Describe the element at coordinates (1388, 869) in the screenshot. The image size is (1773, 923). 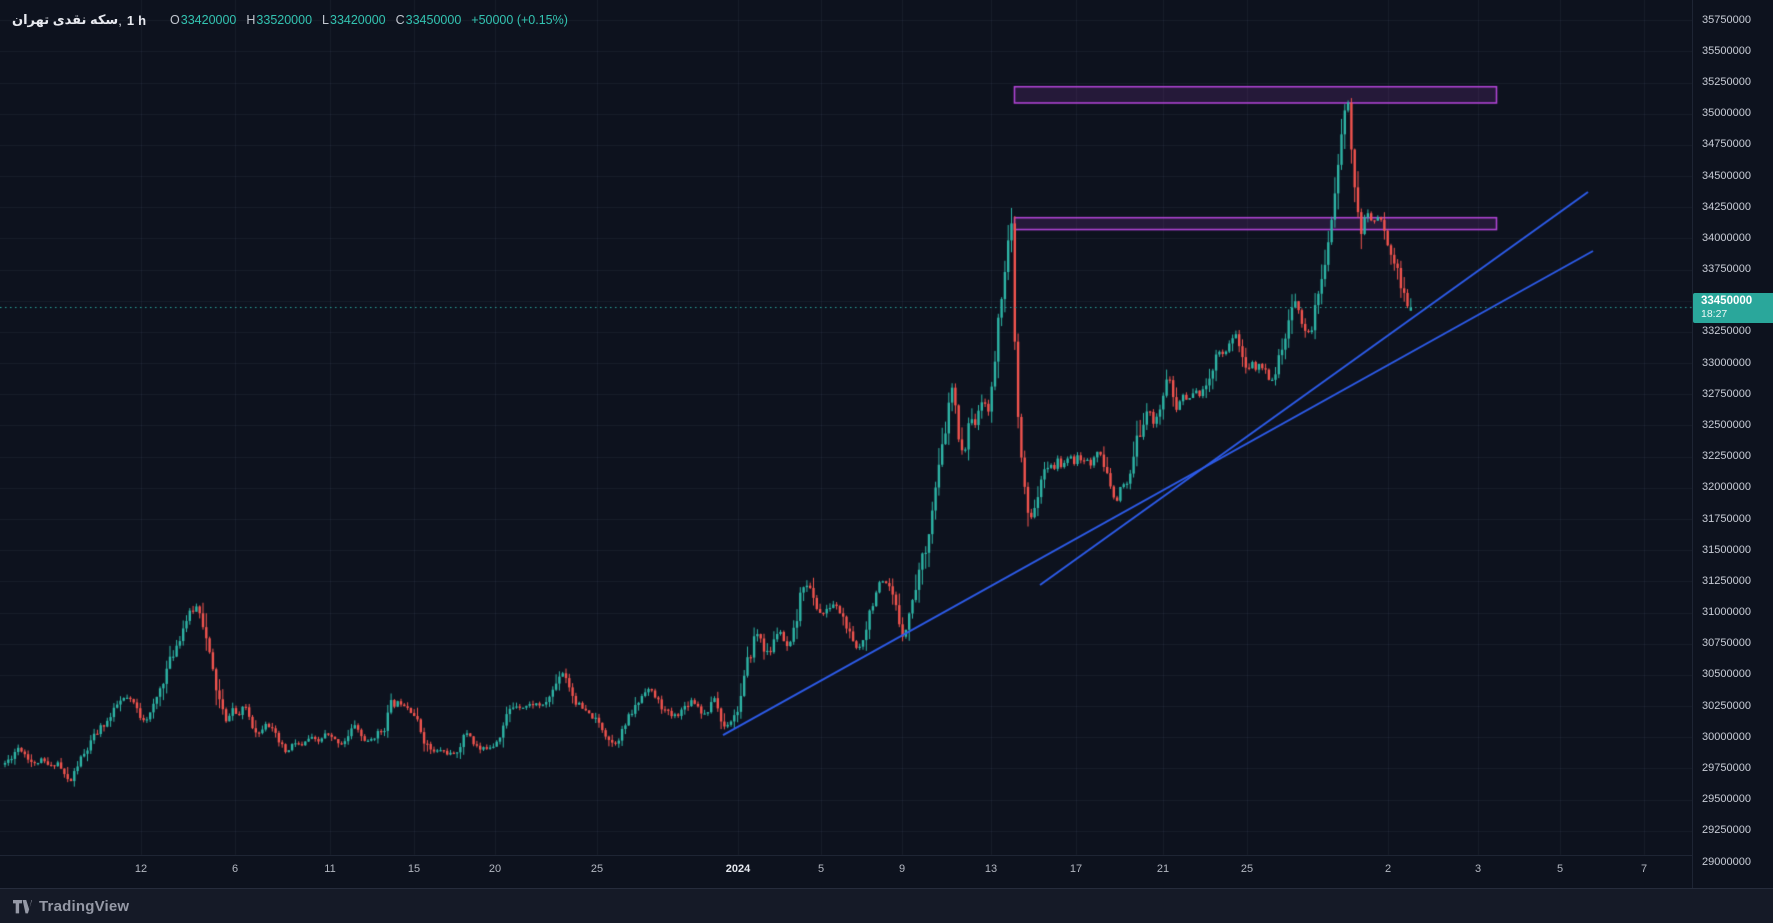
I see `time-axis-label: 2` at that location.